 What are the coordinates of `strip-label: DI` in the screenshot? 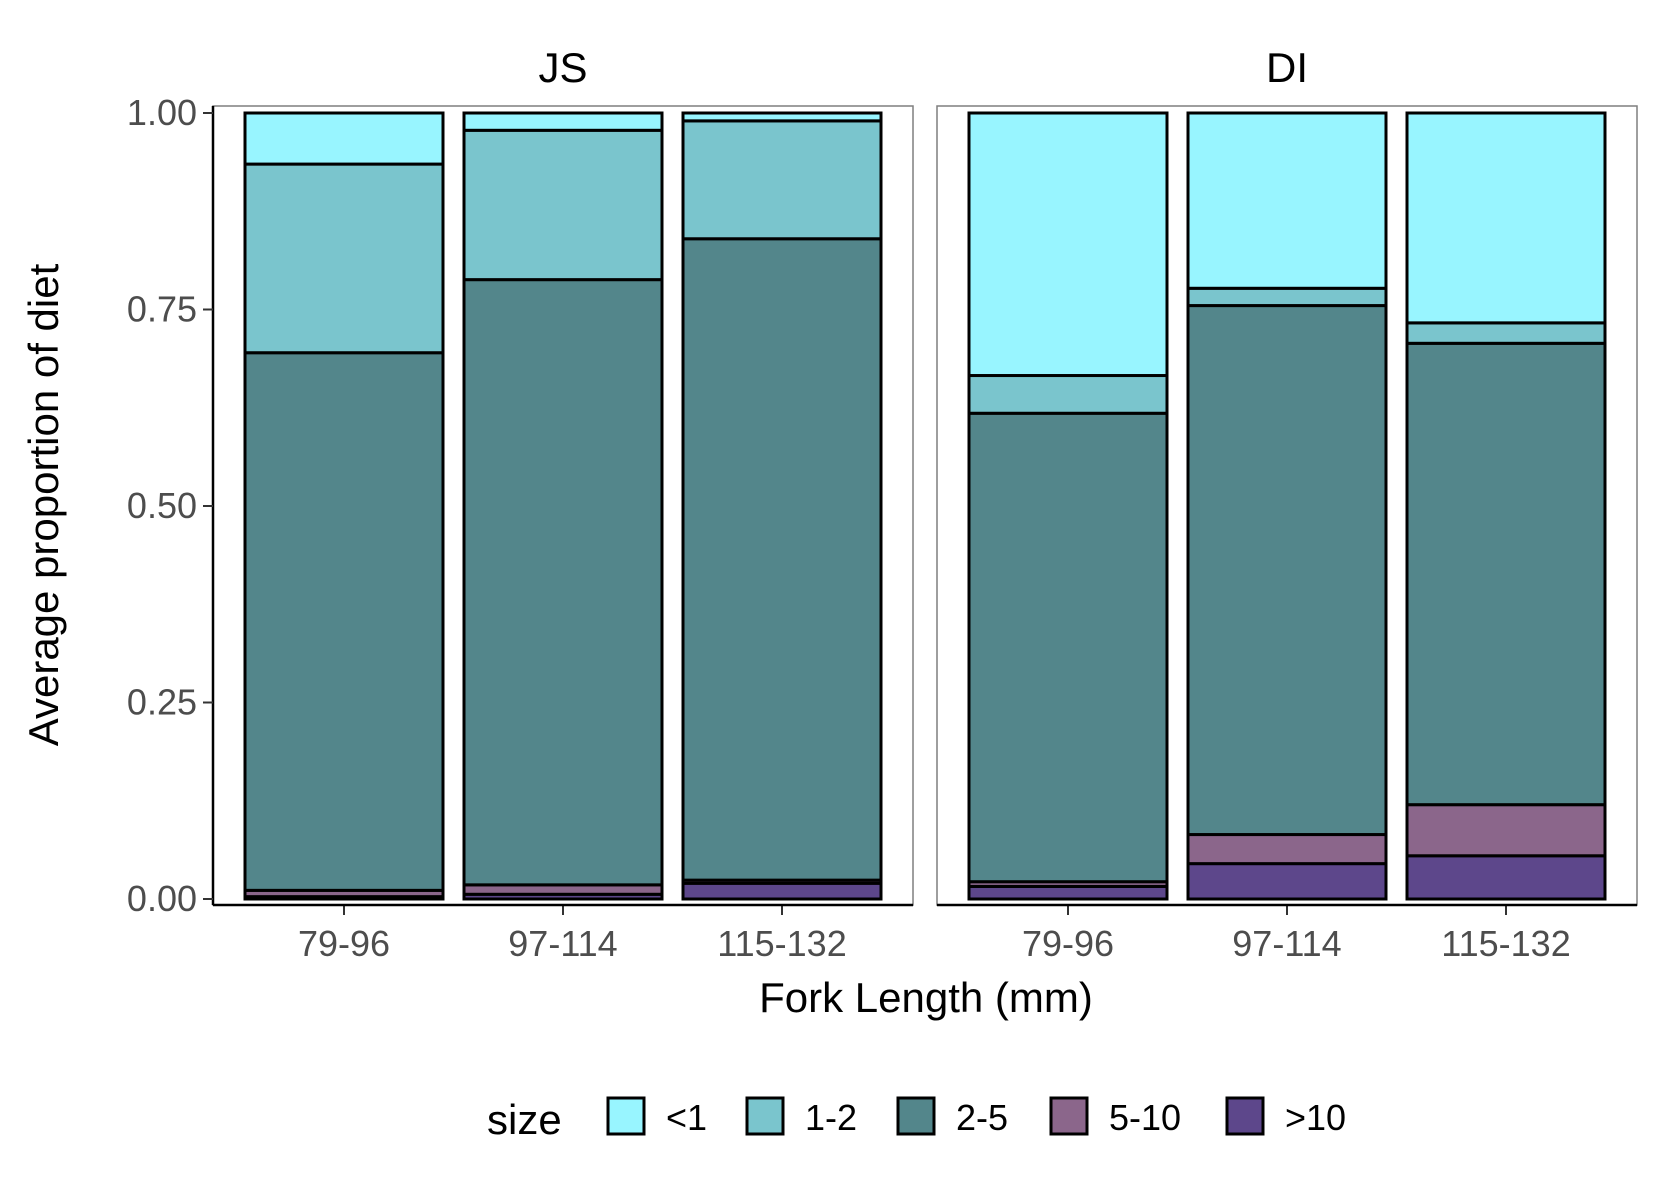 It's located at (1287, 67).